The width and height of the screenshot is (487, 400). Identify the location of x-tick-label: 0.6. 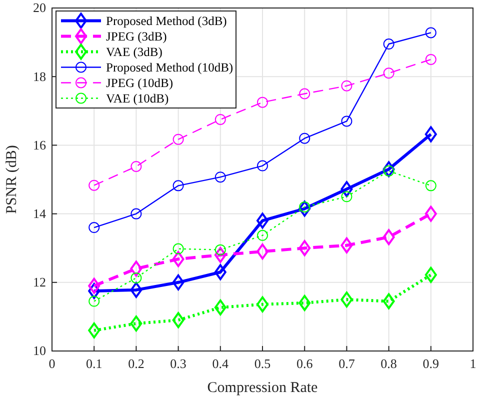
(305, 364).